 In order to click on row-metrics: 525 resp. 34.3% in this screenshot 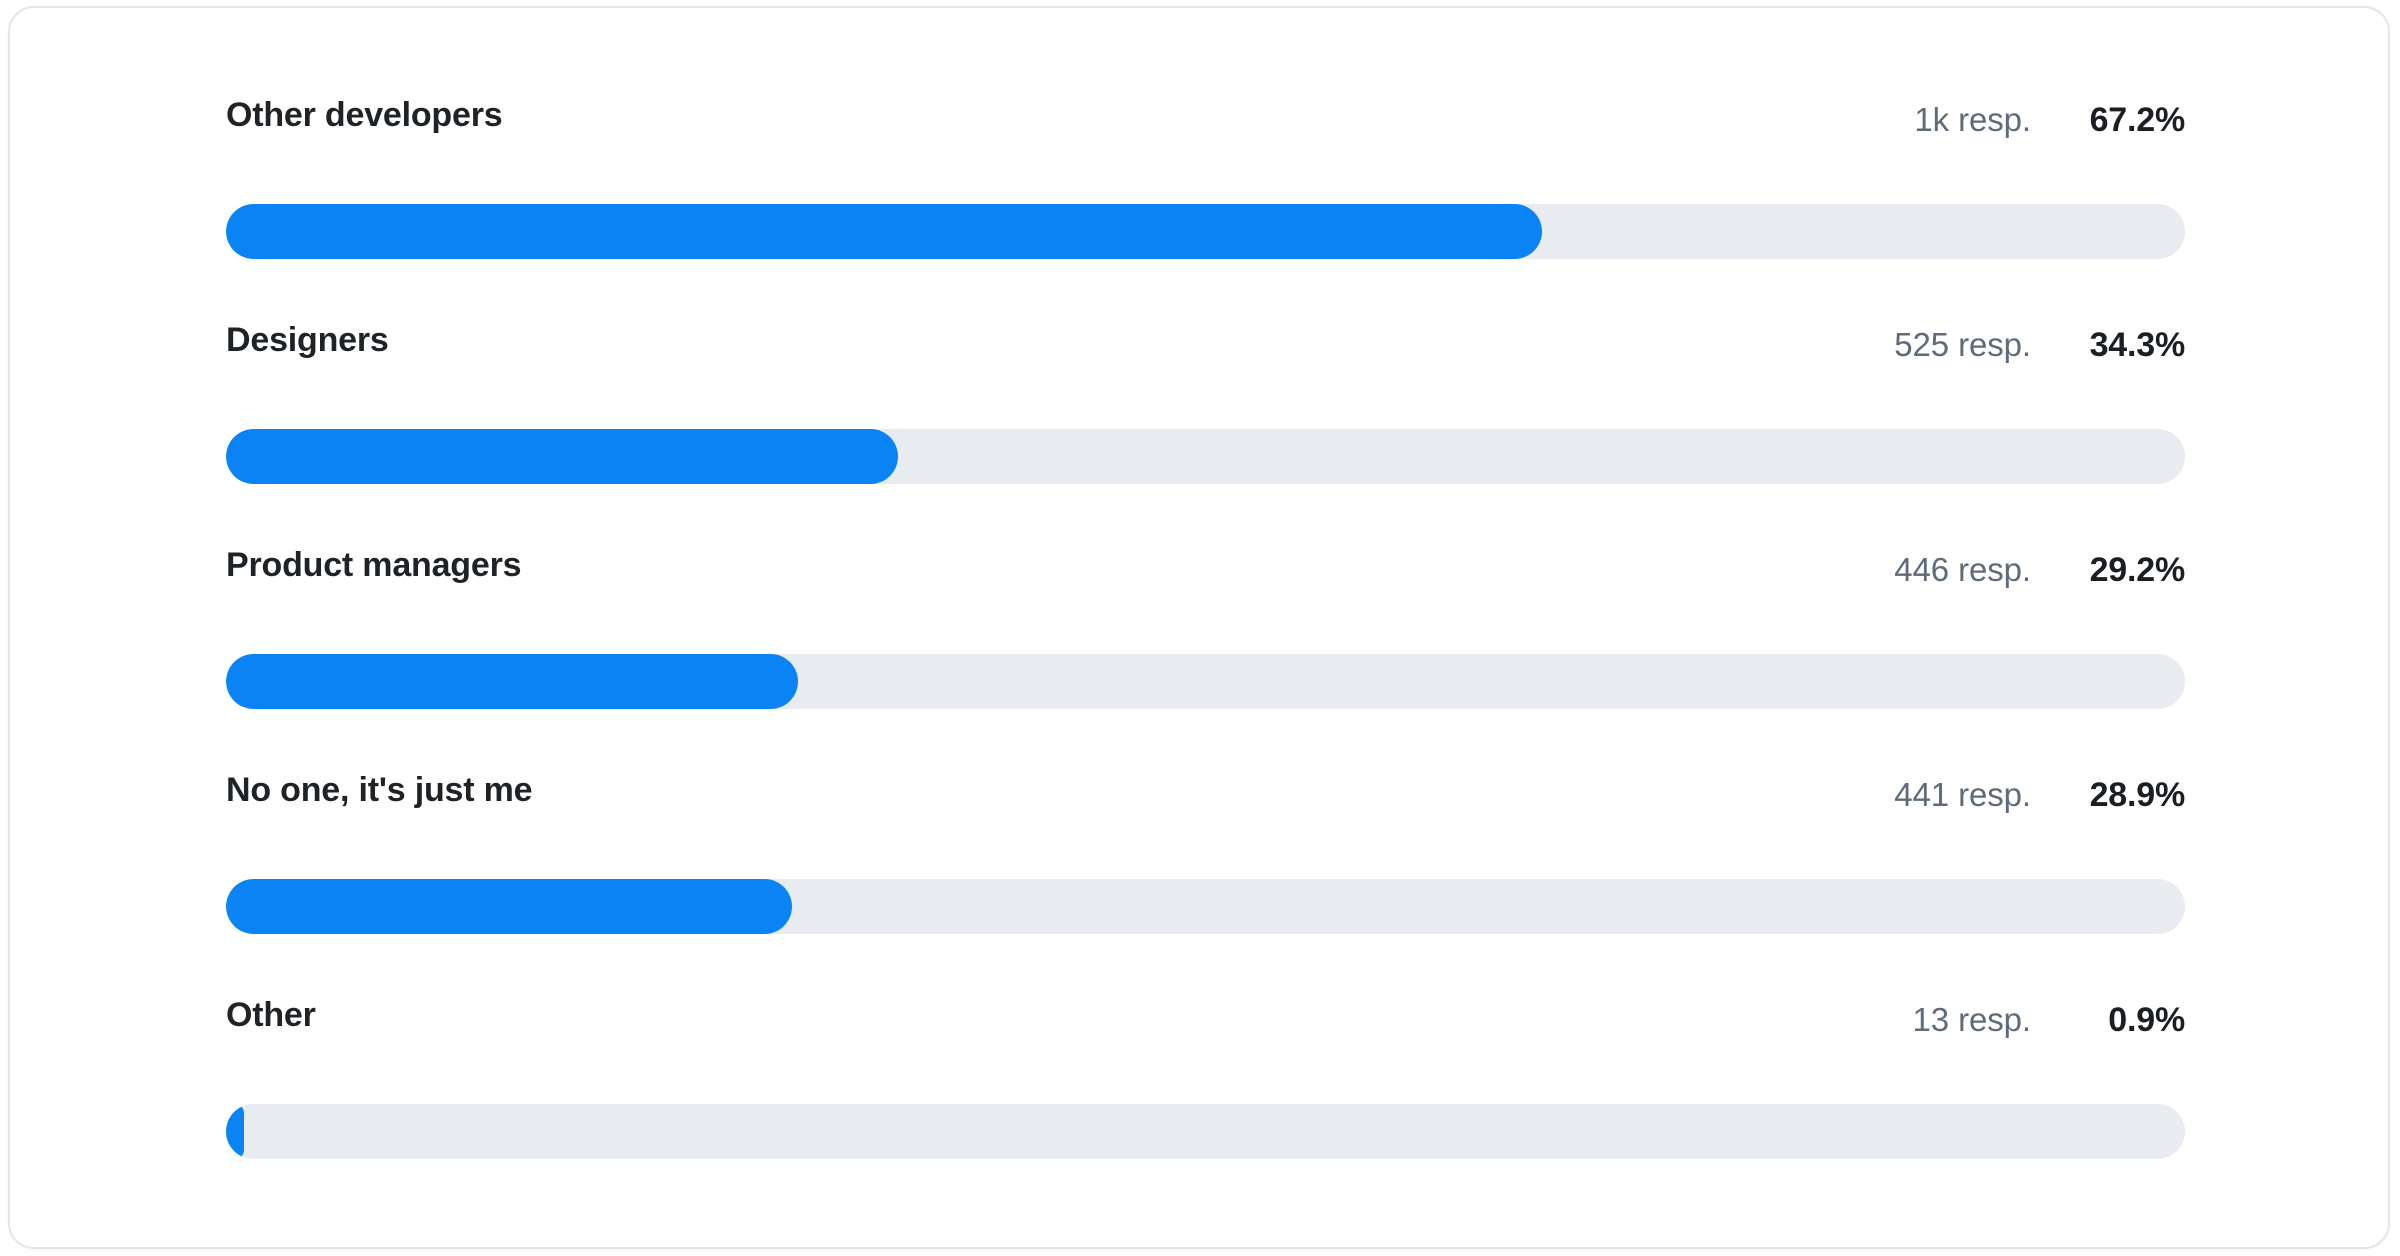, I will do `click(2039, 345)`.